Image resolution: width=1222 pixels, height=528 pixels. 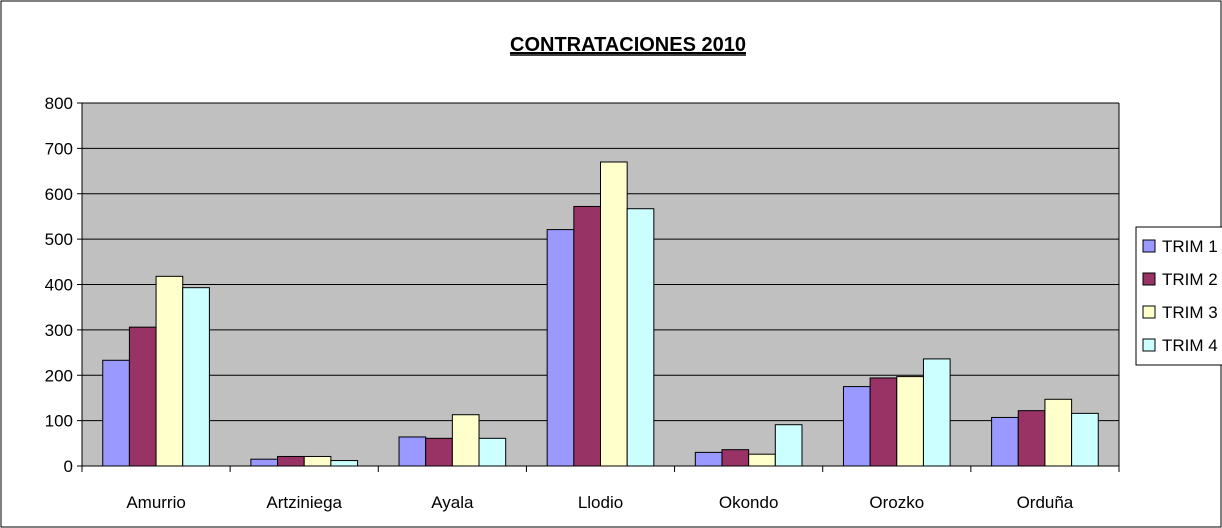 What do you see at coordinates (1190, 345) in the screenshot?
I see `legend-label: TRIM 4` at bounding box center [1190, 345].